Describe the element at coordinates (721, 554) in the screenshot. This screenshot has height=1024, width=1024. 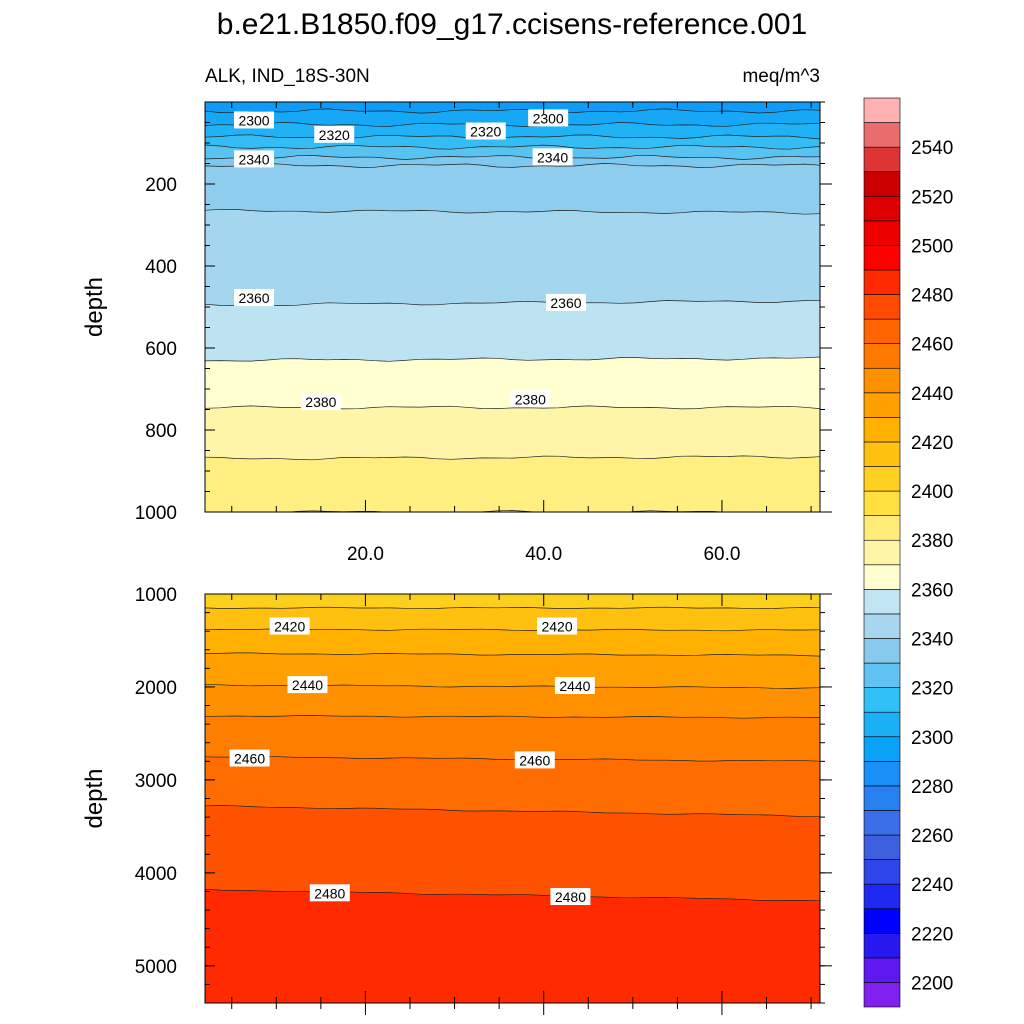
I see `x-tick-label: 60.0` at that location.